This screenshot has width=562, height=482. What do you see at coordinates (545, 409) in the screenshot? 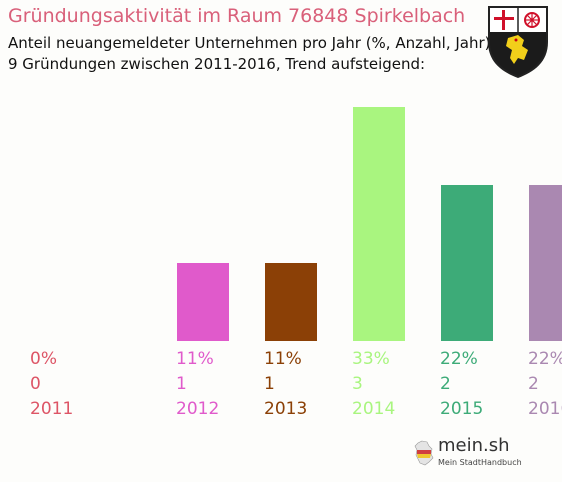
I see `year-label-2016: 2016` at bounding box center [545, 409].